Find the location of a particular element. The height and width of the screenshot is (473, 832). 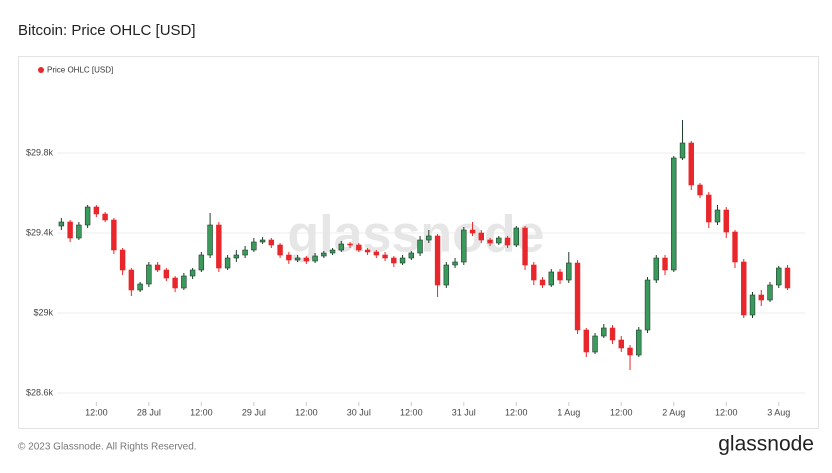

x-tick-label: 28 Jul is located at coordinates (149, 412).